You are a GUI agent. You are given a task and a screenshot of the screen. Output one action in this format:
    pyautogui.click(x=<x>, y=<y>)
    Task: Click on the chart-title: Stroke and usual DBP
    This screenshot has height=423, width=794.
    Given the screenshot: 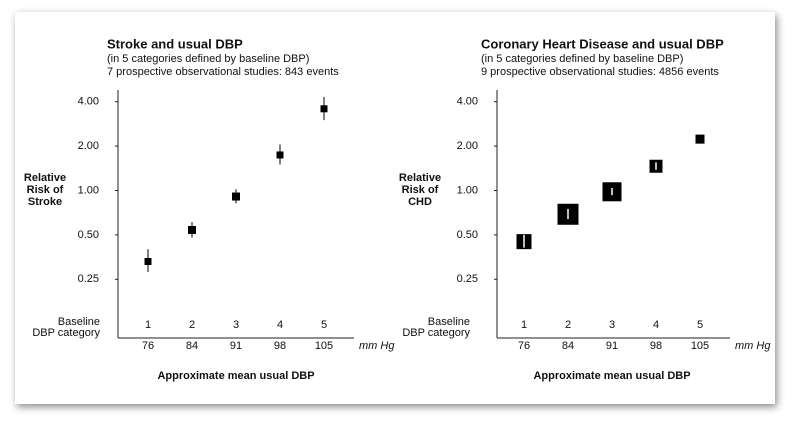 What is the action you would take?
    pyautogui.click(x=175, y=43)
    